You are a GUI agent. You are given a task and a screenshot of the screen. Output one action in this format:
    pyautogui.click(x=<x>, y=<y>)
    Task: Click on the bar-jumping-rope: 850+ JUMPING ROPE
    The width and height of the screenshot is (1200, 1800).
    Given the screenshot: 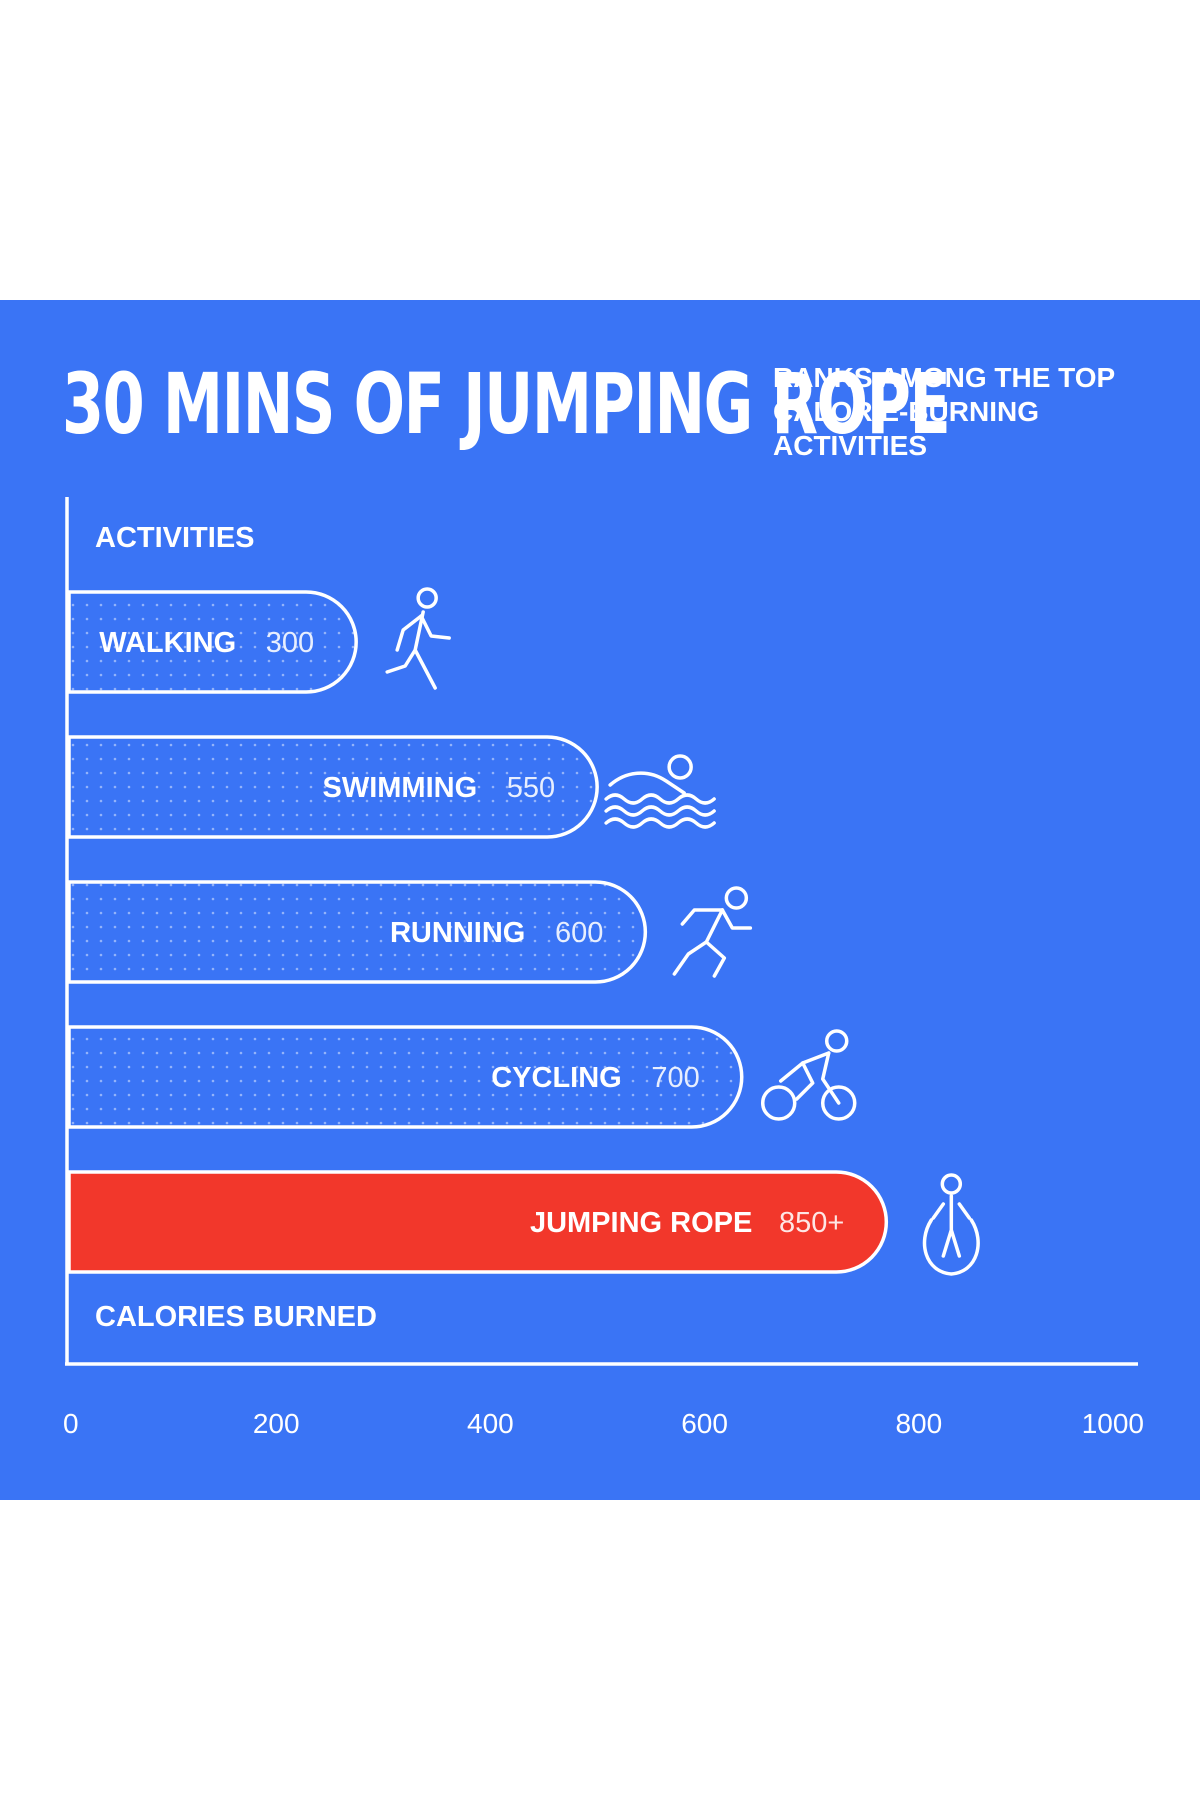 What is the action you would take?
    pyautogui.click(x=477, y=1222)
    